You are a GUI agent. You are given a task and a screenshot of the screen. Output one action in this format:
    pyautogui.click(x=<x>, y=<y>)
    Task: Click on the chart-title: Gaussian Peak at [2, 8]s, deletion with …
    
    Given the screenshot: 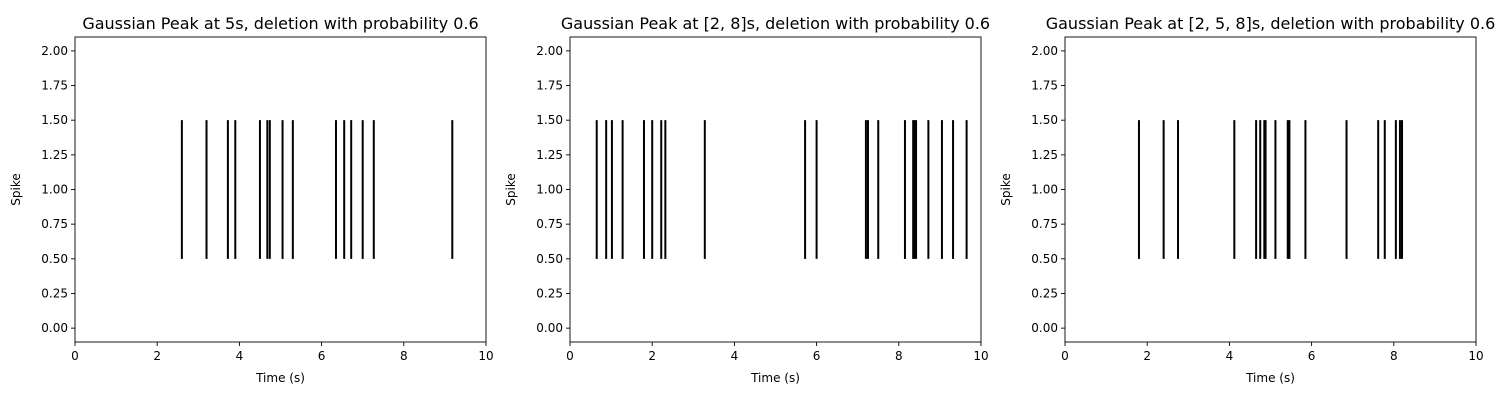 What is the action you would take?
    pyautogui.click(x=775, y=23)
    